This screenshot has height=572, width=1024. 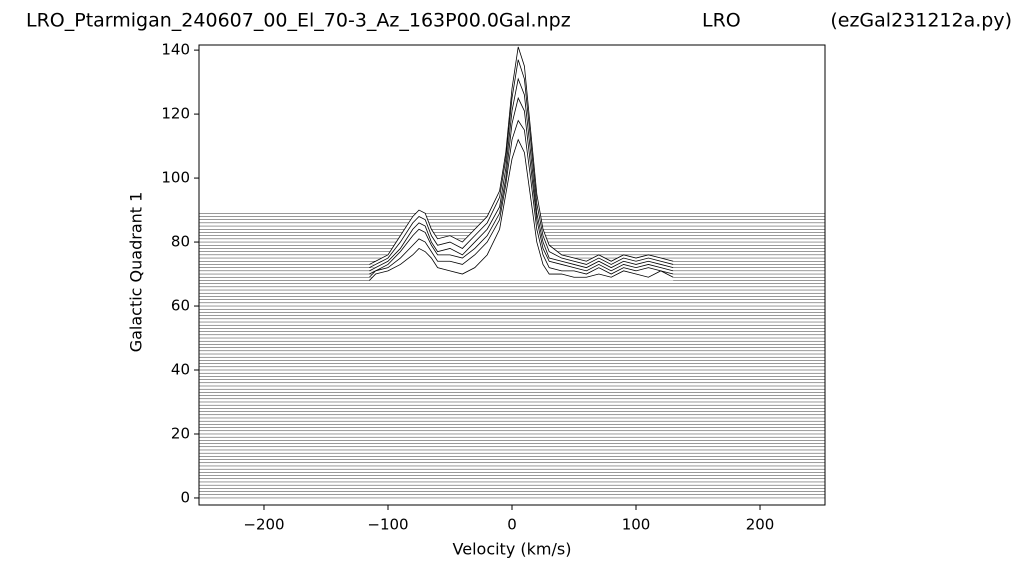 I want to click on x-axis-label: Velocity (km/s), so click(x=512, y=549).